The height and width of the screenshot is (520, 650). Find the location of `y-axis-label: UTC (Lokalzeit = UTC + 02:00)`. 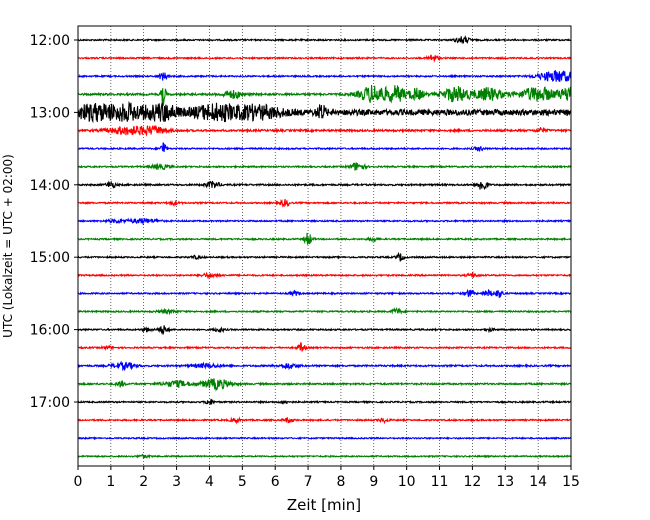

y-axis-label: UTC (Lokalzeit = UTC + 02:00) is located at coordinates (8, 246).